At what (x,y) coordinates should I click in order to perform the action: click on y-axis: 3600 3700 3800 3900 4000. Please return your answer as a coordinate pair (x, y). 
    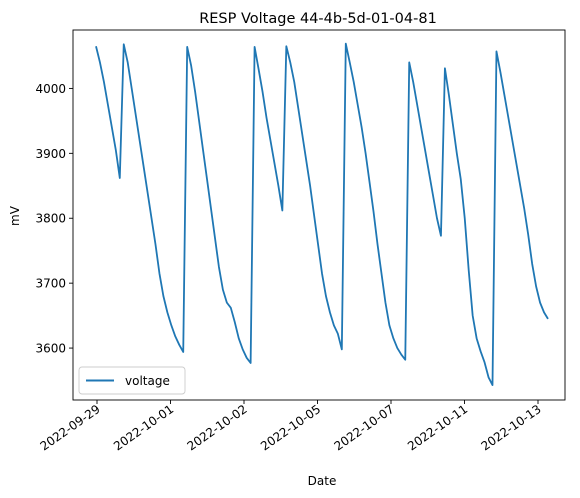
    Looking at the image, I should click on (54, 219).